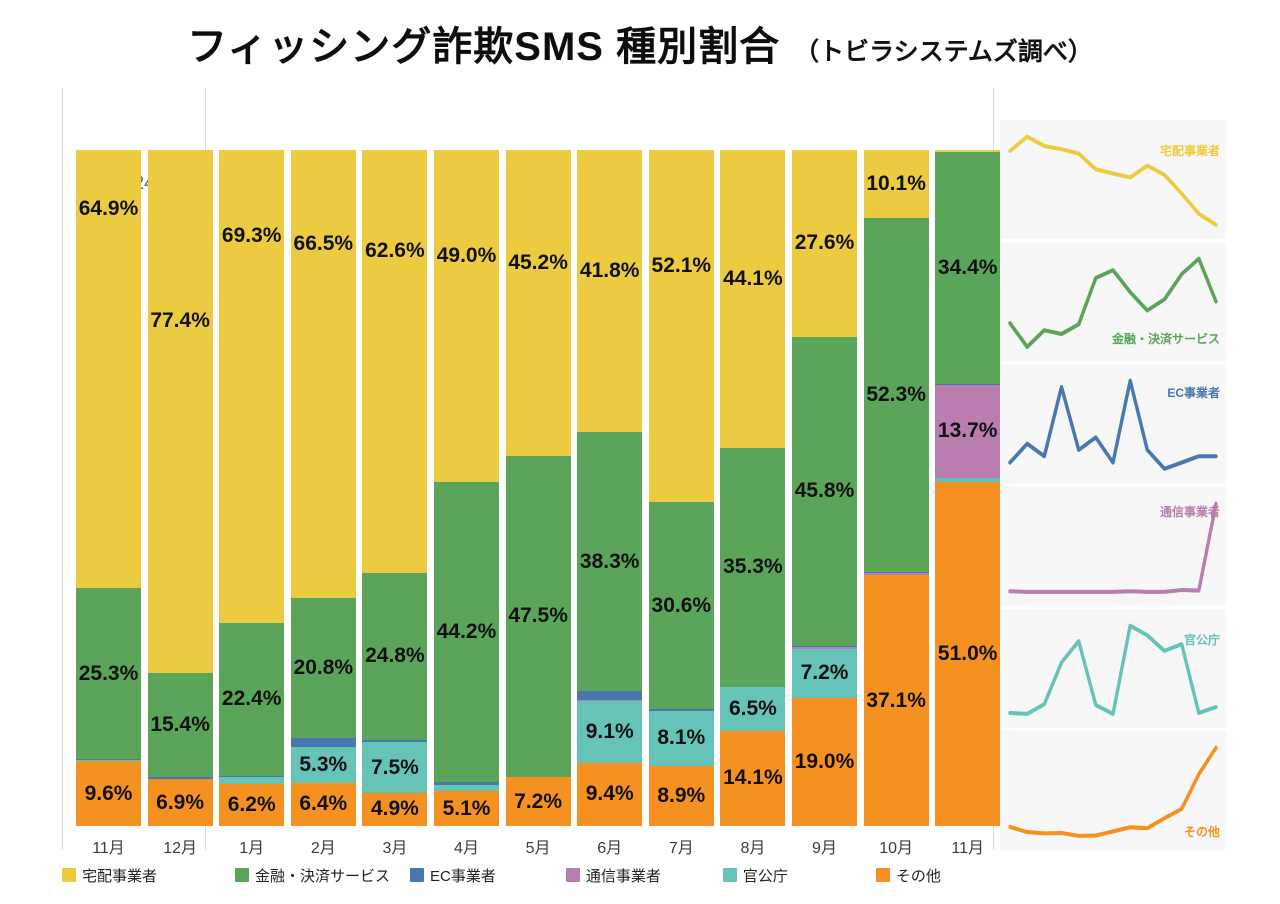 The width and height of the screenshot is (1280, 904). I want to click on bar-segment-その他: 7.2%, so click(538, 801).